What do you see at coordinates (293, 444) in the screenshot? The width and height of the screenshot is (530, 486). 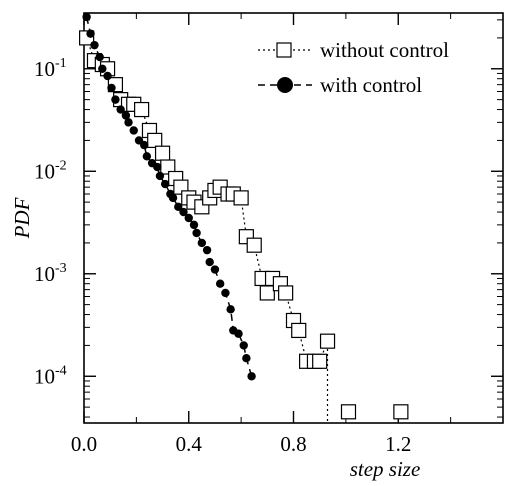 I see `x-tick-label: 0.8` at bounding box center [293, 444].